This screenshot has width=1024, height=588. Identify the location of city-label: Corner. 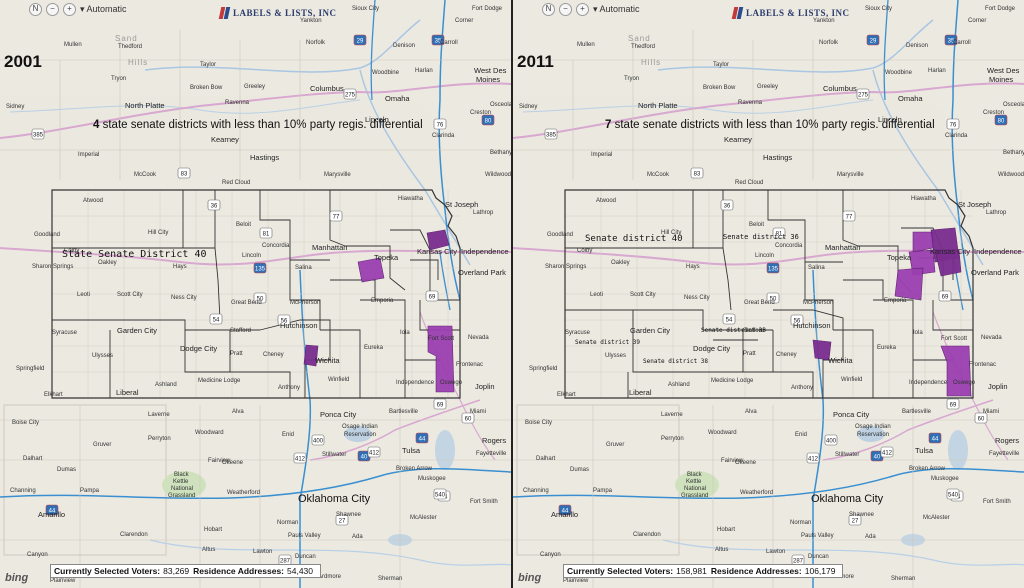
(977, 21).